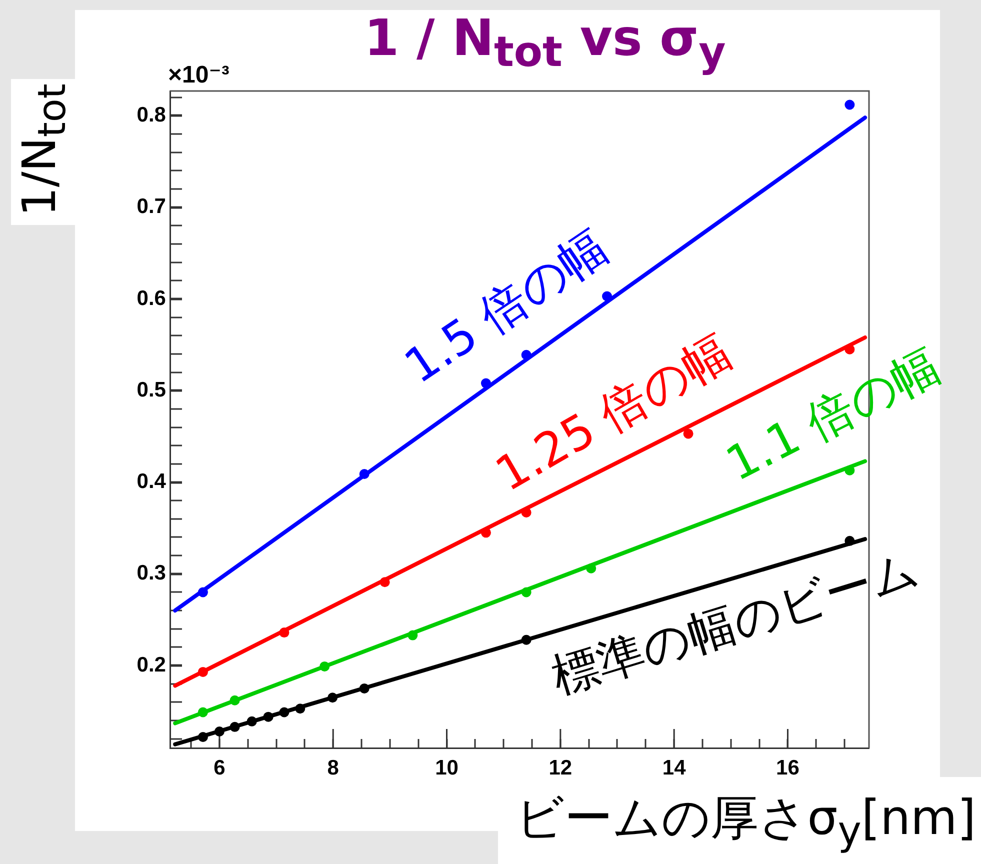 The width and height of the screenshot is (981, 864). What do you see at coordinates (560, 768) in the screenshot?
I see `x-tick-label: 12` at bounding box center [560, 768].